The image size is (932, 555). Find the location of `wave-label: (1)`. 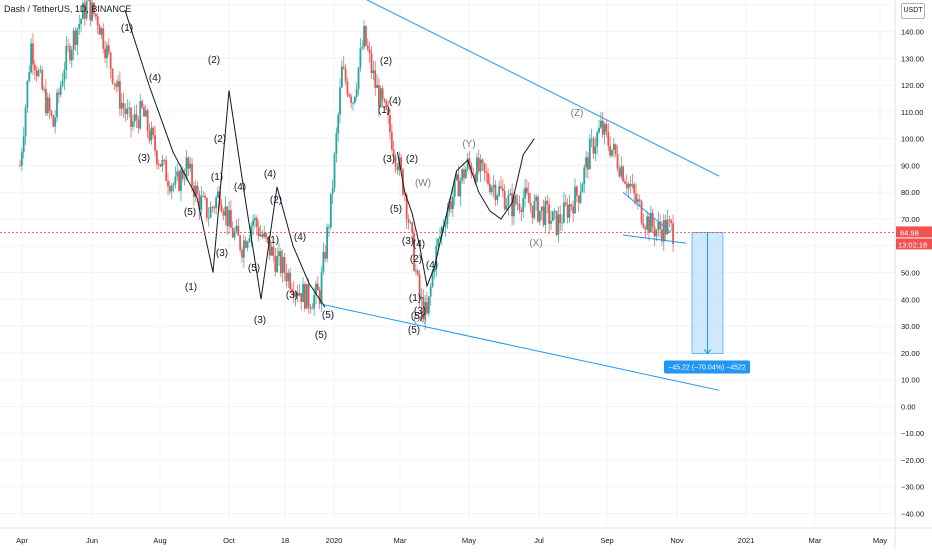

wave-label: (1) is located at coordinates (384, 110).